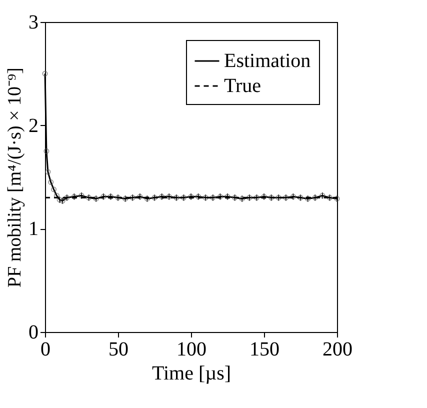 The height and width of the screenshot is (408, 427). Describe the element at coordinates (118, 349) in the screenshot. I see `x-tick-label: 50` at that location.